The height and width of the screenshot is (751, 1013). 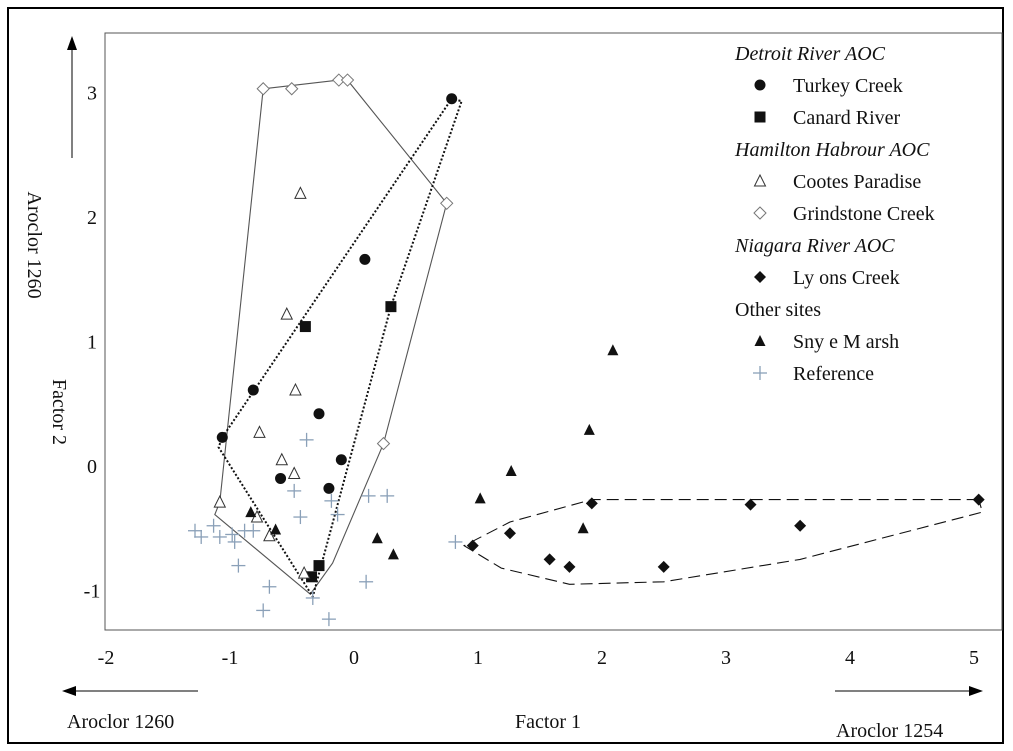 I want to click on legend-label: Cootes Paradise, so click(x=857, y=182).